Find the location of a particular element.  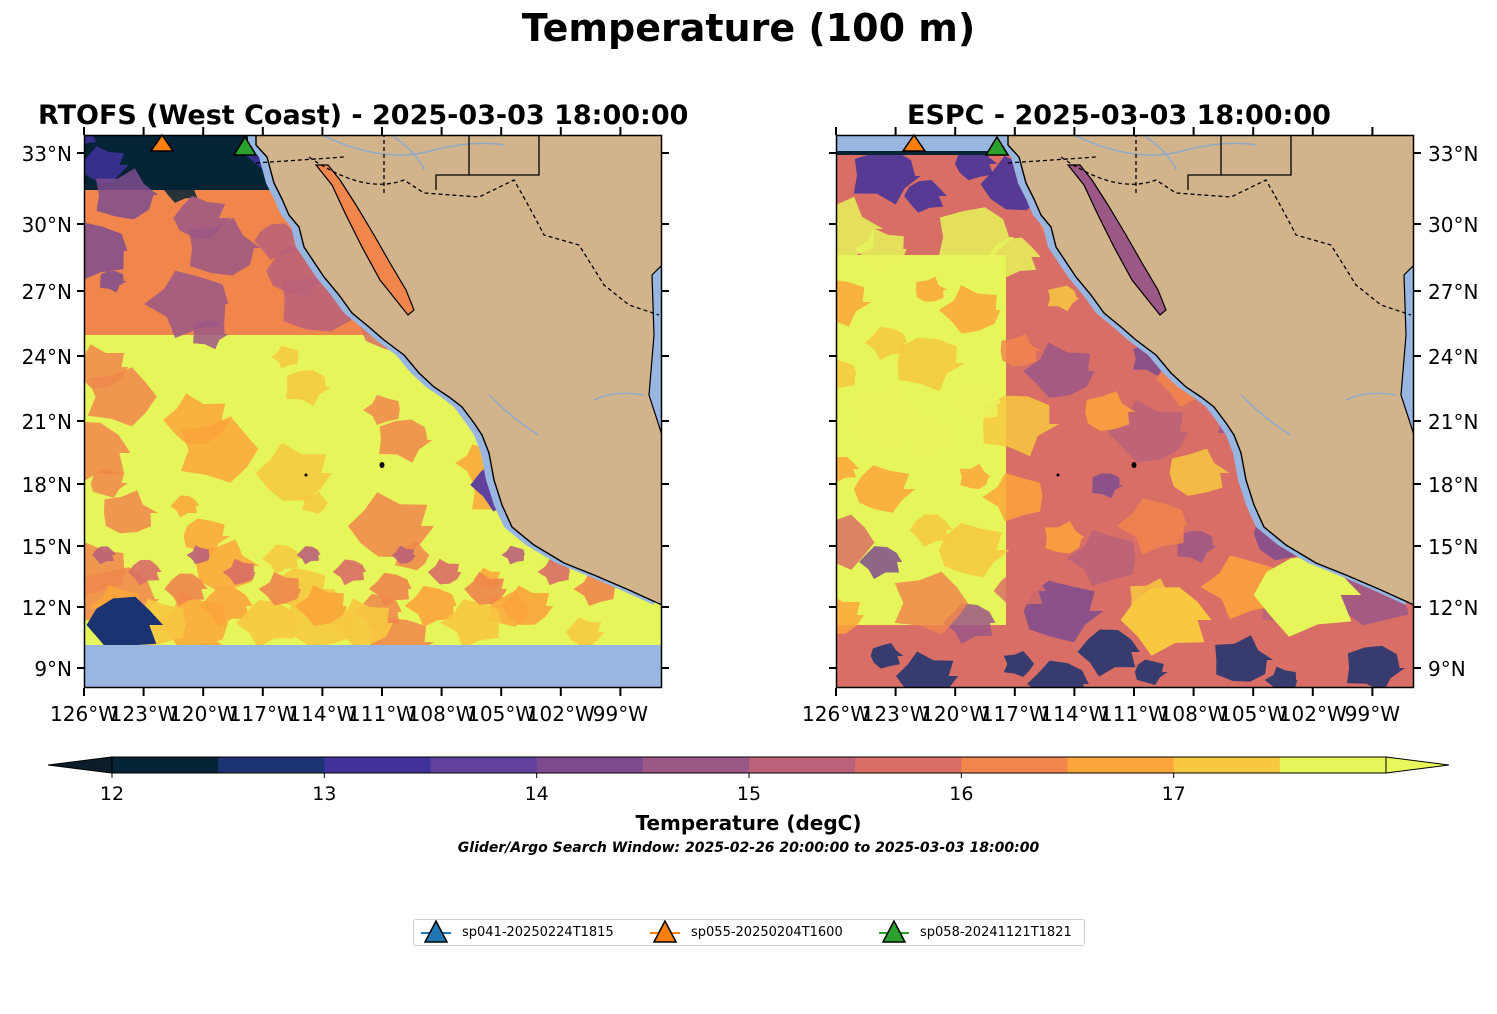

left-map-lat-label: 21°N is located at coordinates (46, 422).